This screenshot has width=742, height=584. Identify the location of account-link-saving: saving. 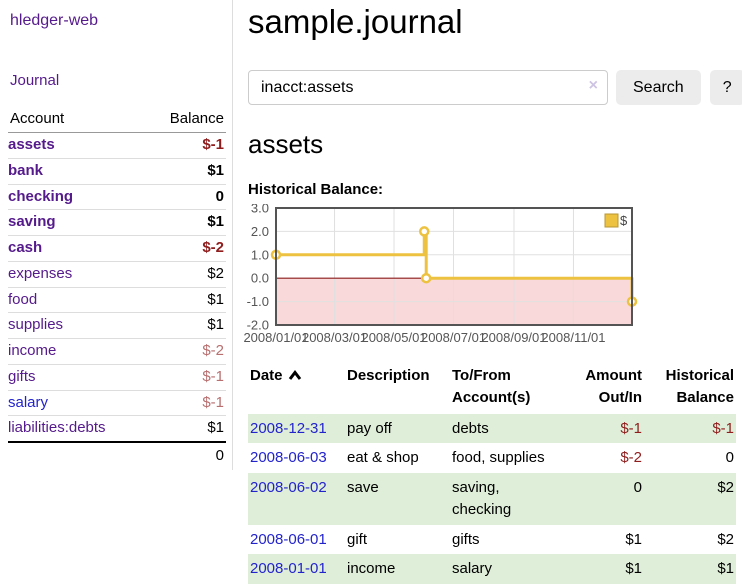
(32, 222).